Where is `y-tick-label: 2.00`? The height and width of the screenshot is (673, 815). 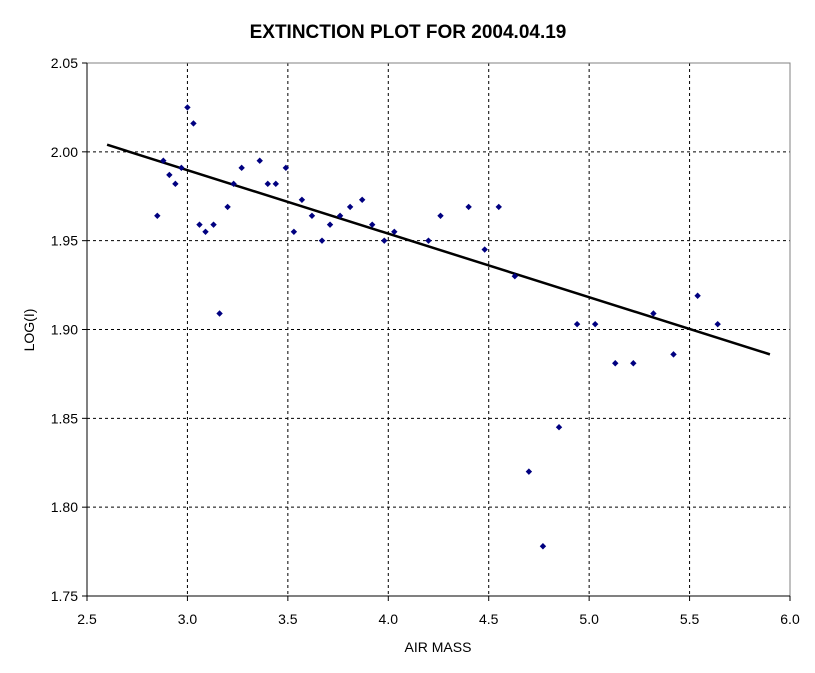 y-tick-label: 2.00 is located at coordinates (64, 152).